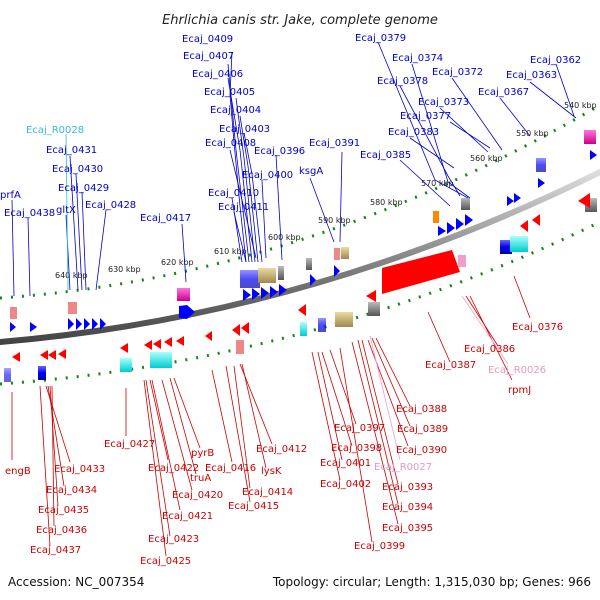  I want to click on tick-label: 630 kbp, so click(124, 269).